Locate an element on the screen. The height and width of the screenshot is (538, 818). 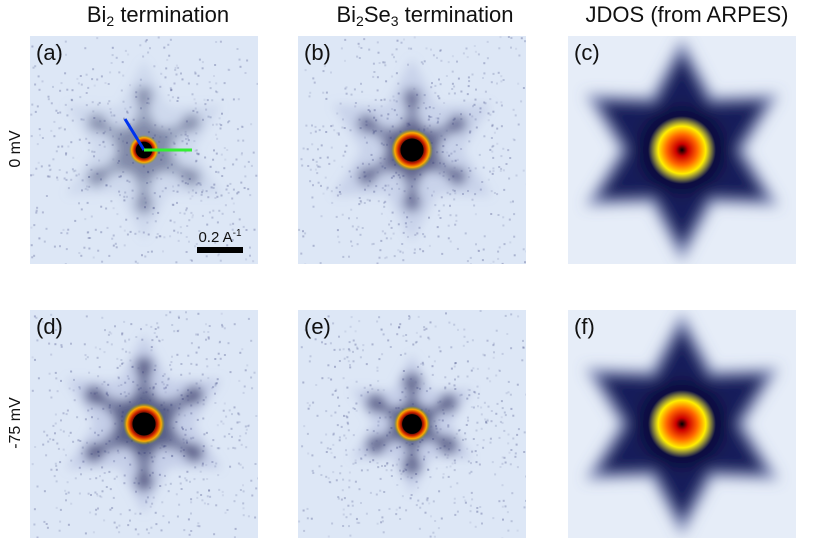
panel-f-image is located at coordinates (682, 424).